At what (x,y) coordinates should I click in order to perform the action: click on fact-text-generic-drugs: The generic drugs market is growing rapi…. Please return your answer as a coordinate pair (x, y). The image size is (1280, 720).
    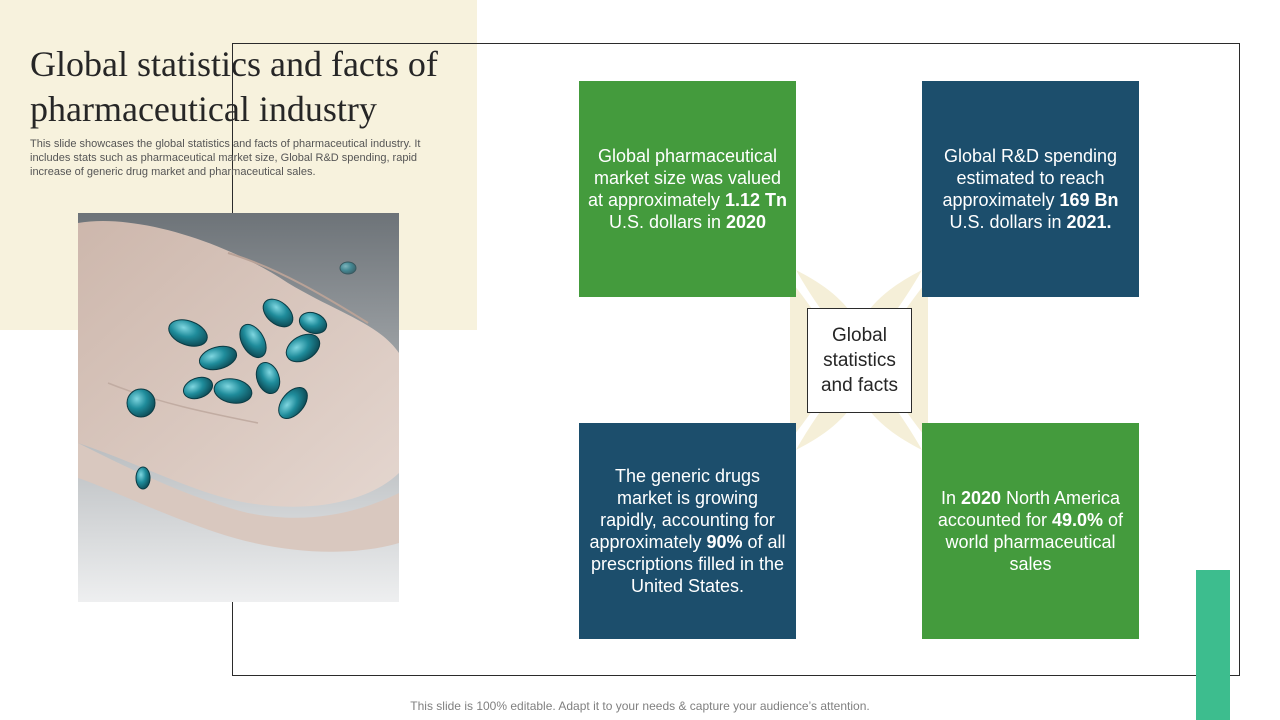
    Looking at the image, I should click on (687, 531).